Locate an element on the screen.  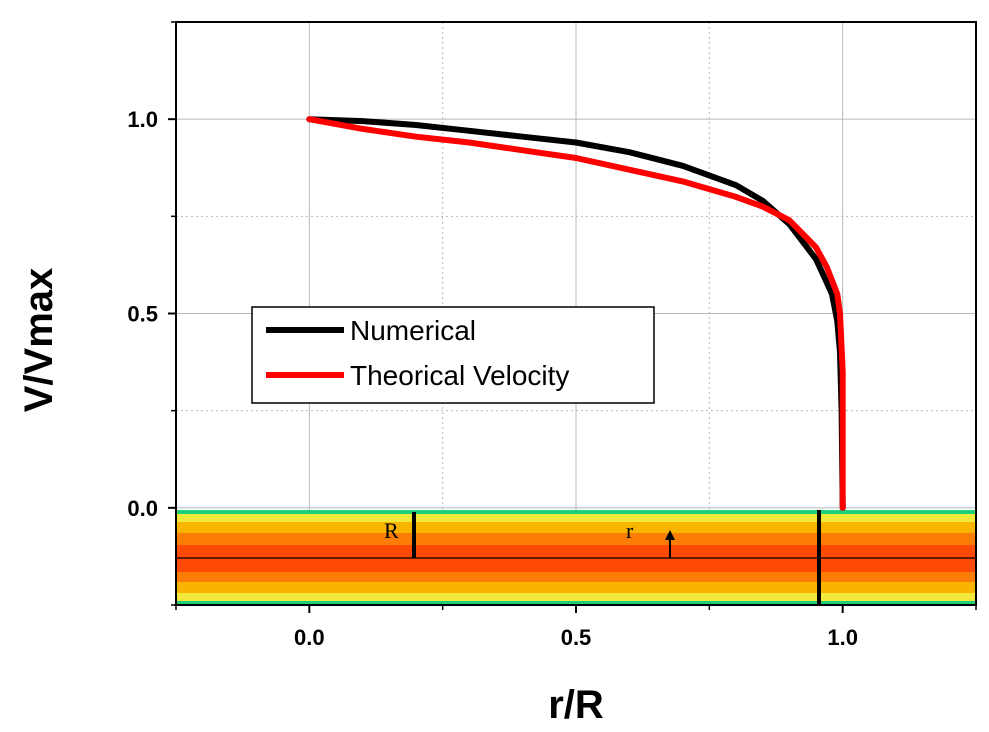
x-tick-label: 1.0 is located at coordinates (842, 637).